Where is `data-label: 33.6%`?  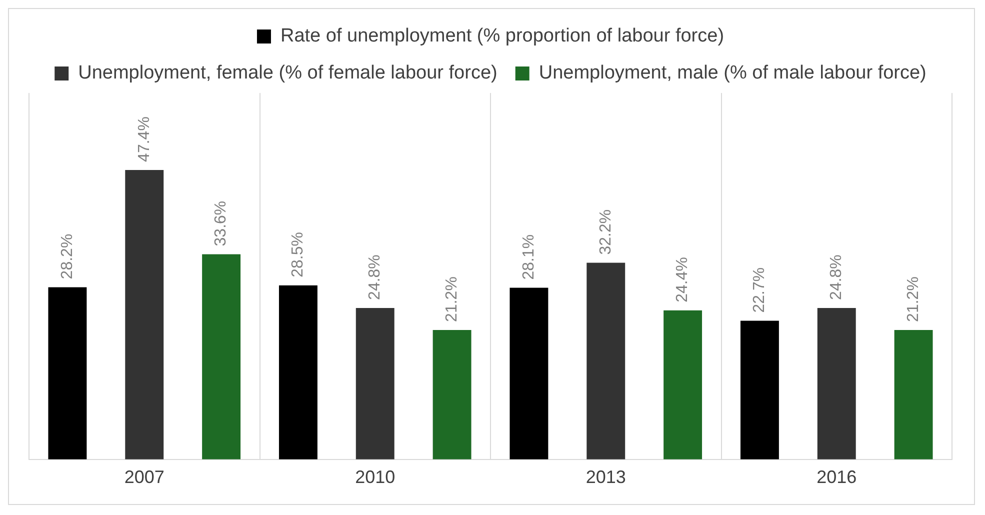 data-label: 33.6% is located at coordinates (221, 223).